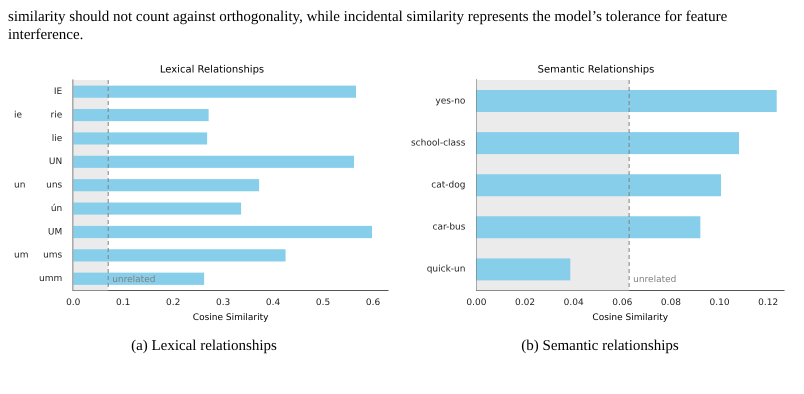  Describe the element at coordinates (73, 303) in the screenshot. I see `x-tick-label: 0.0` at that location.